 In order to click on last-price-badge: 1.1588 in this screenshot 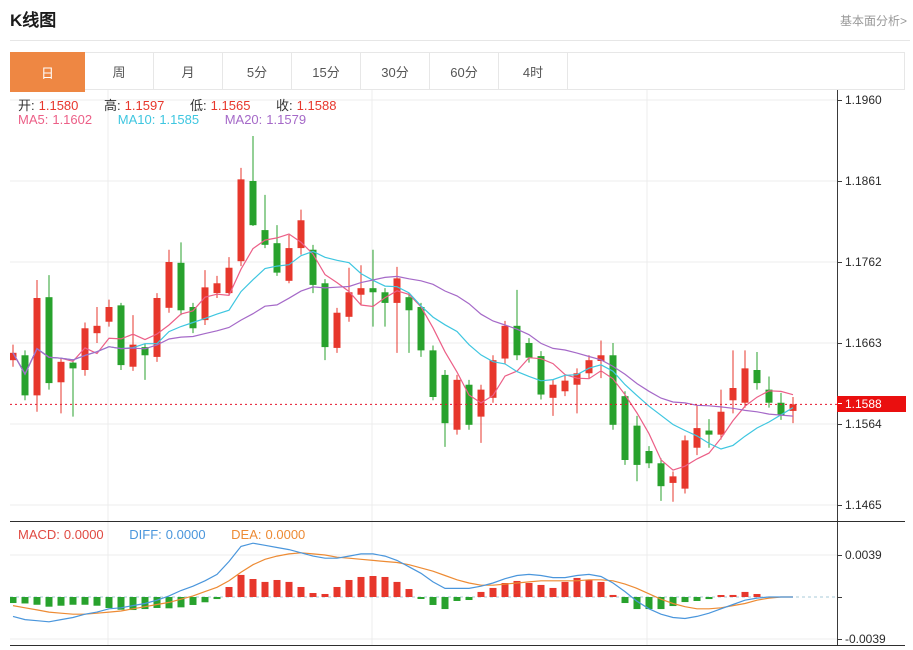, I will do `click(871, 404)`.